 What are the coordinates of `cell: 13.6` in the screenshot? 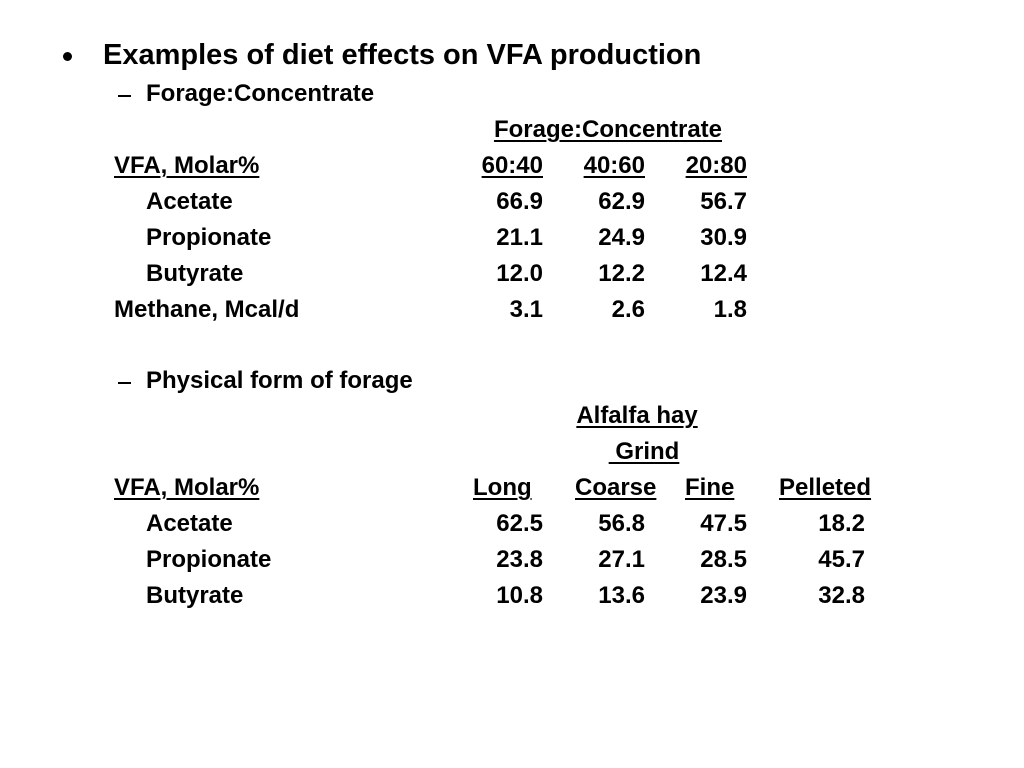 It's located at (621, 595).